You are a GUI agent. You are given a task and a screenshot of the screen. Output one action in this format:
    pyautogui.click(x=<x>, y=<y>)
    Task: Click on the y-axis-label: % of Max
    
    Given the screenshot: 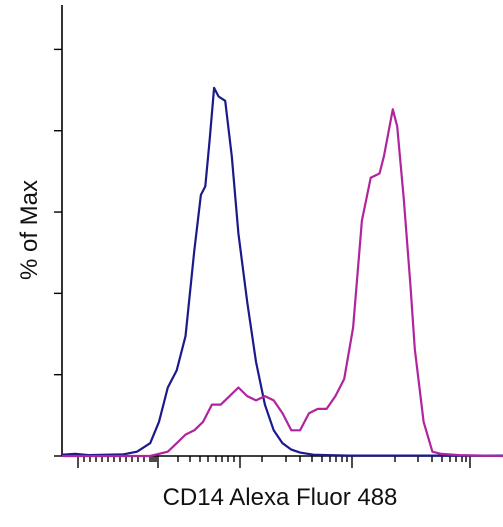 What is the action you would take?
    pyautogui.click(x=29, y=230)
    